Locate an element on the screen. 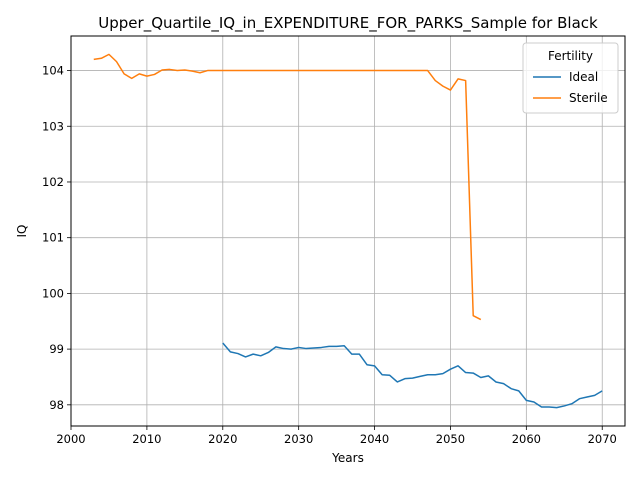 The image size is (640, 480). x-tick-label: 2000 is located at coordinates (70, 439).